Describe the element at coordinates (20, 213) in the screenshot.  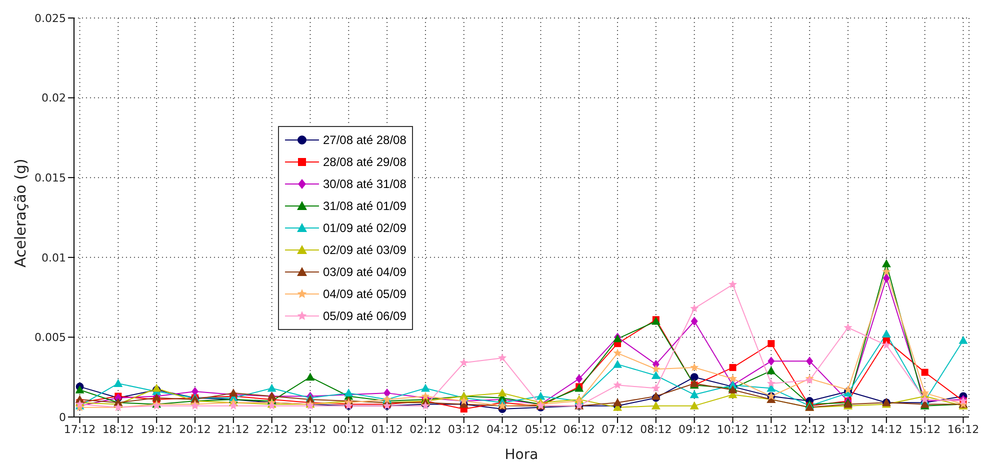
I see `y-axis-title: Aceleração (g)` at that location.